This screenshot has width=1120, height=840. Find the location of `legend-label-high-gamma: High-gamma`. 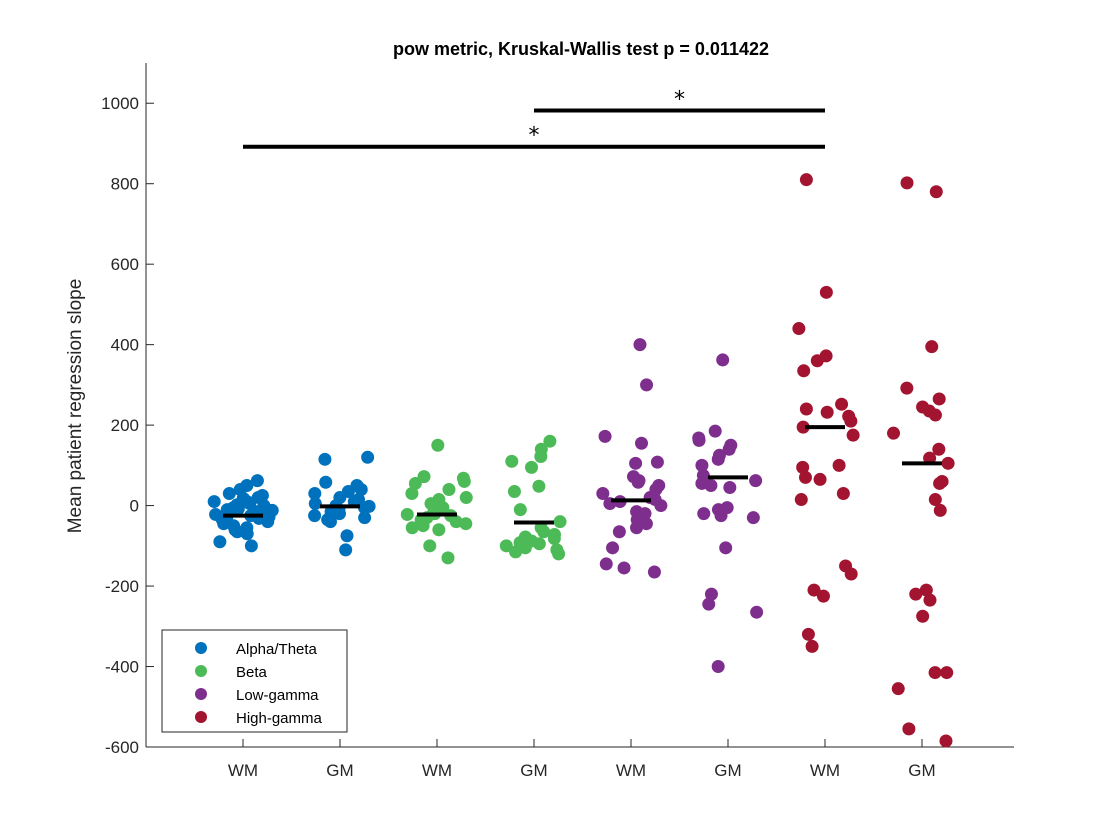

legend-label-high-gamma: High-gamma is located at coordinates (279, 718).